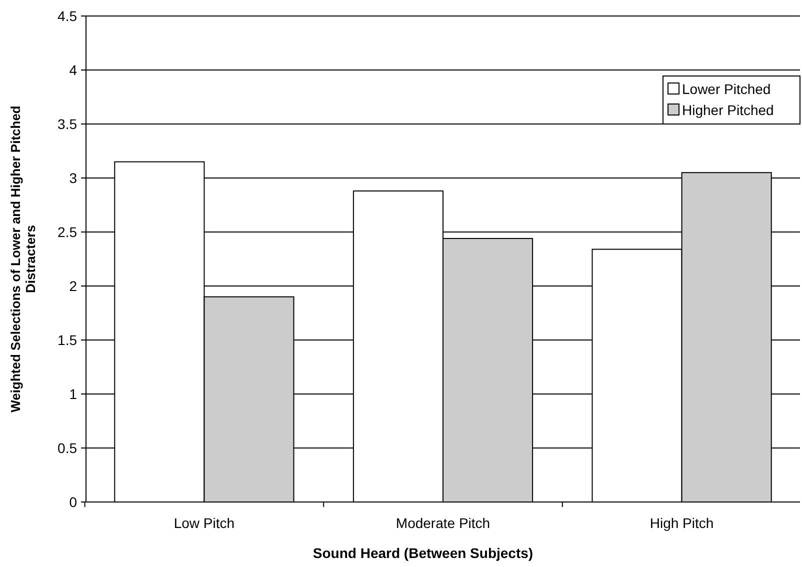  Describe the element at coordinates (73, 70) in the screenshot. I see `y-tick-label: 4` at that location.